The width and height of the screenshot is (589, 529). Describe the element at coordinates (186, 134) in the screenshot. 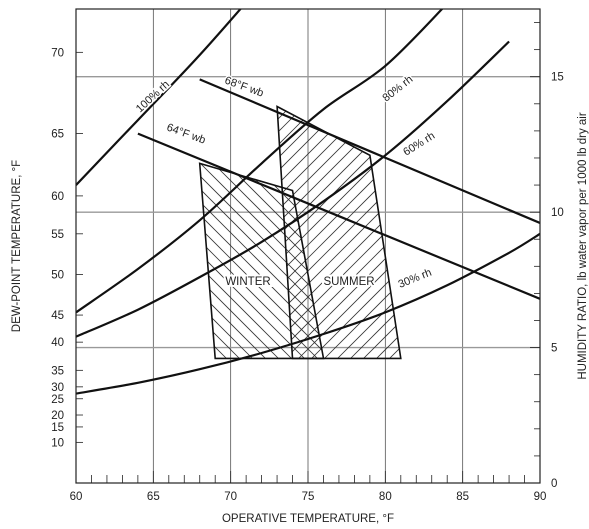

I see `curve-label: 64°F wb` at that location.